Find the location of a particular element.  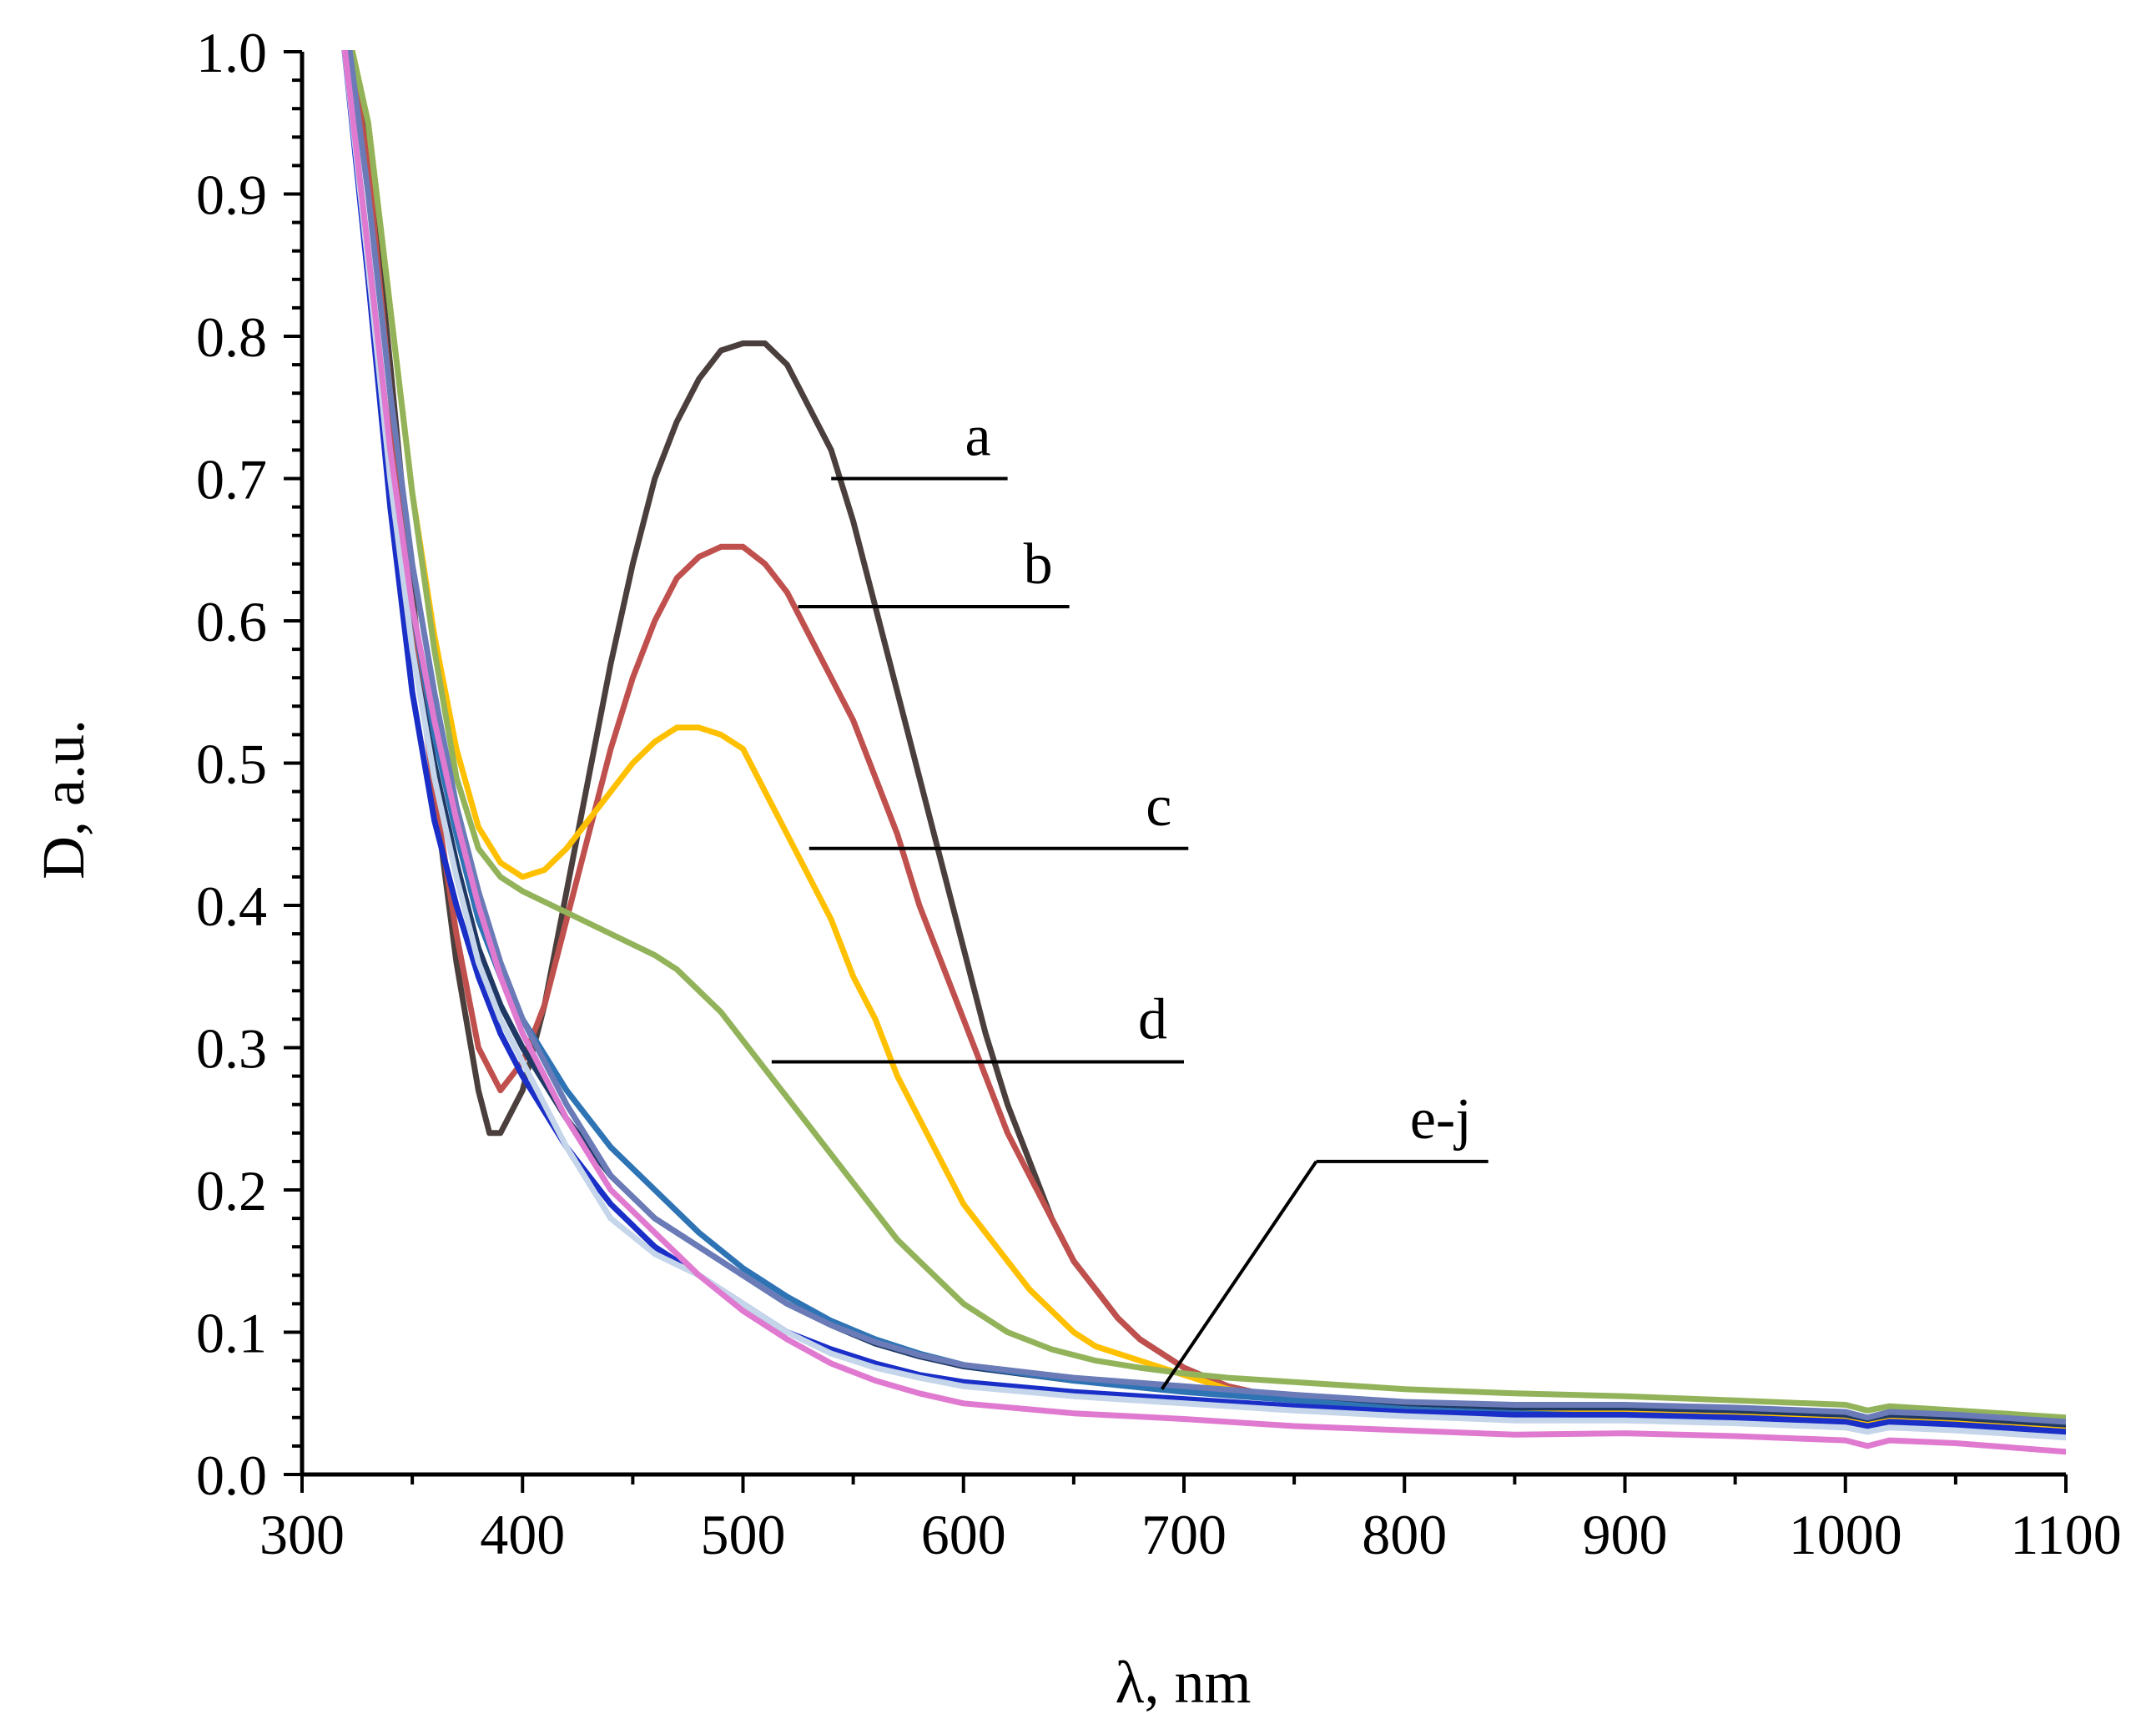

x-tick-label: 800 is located at coordinates (1404, 1535).